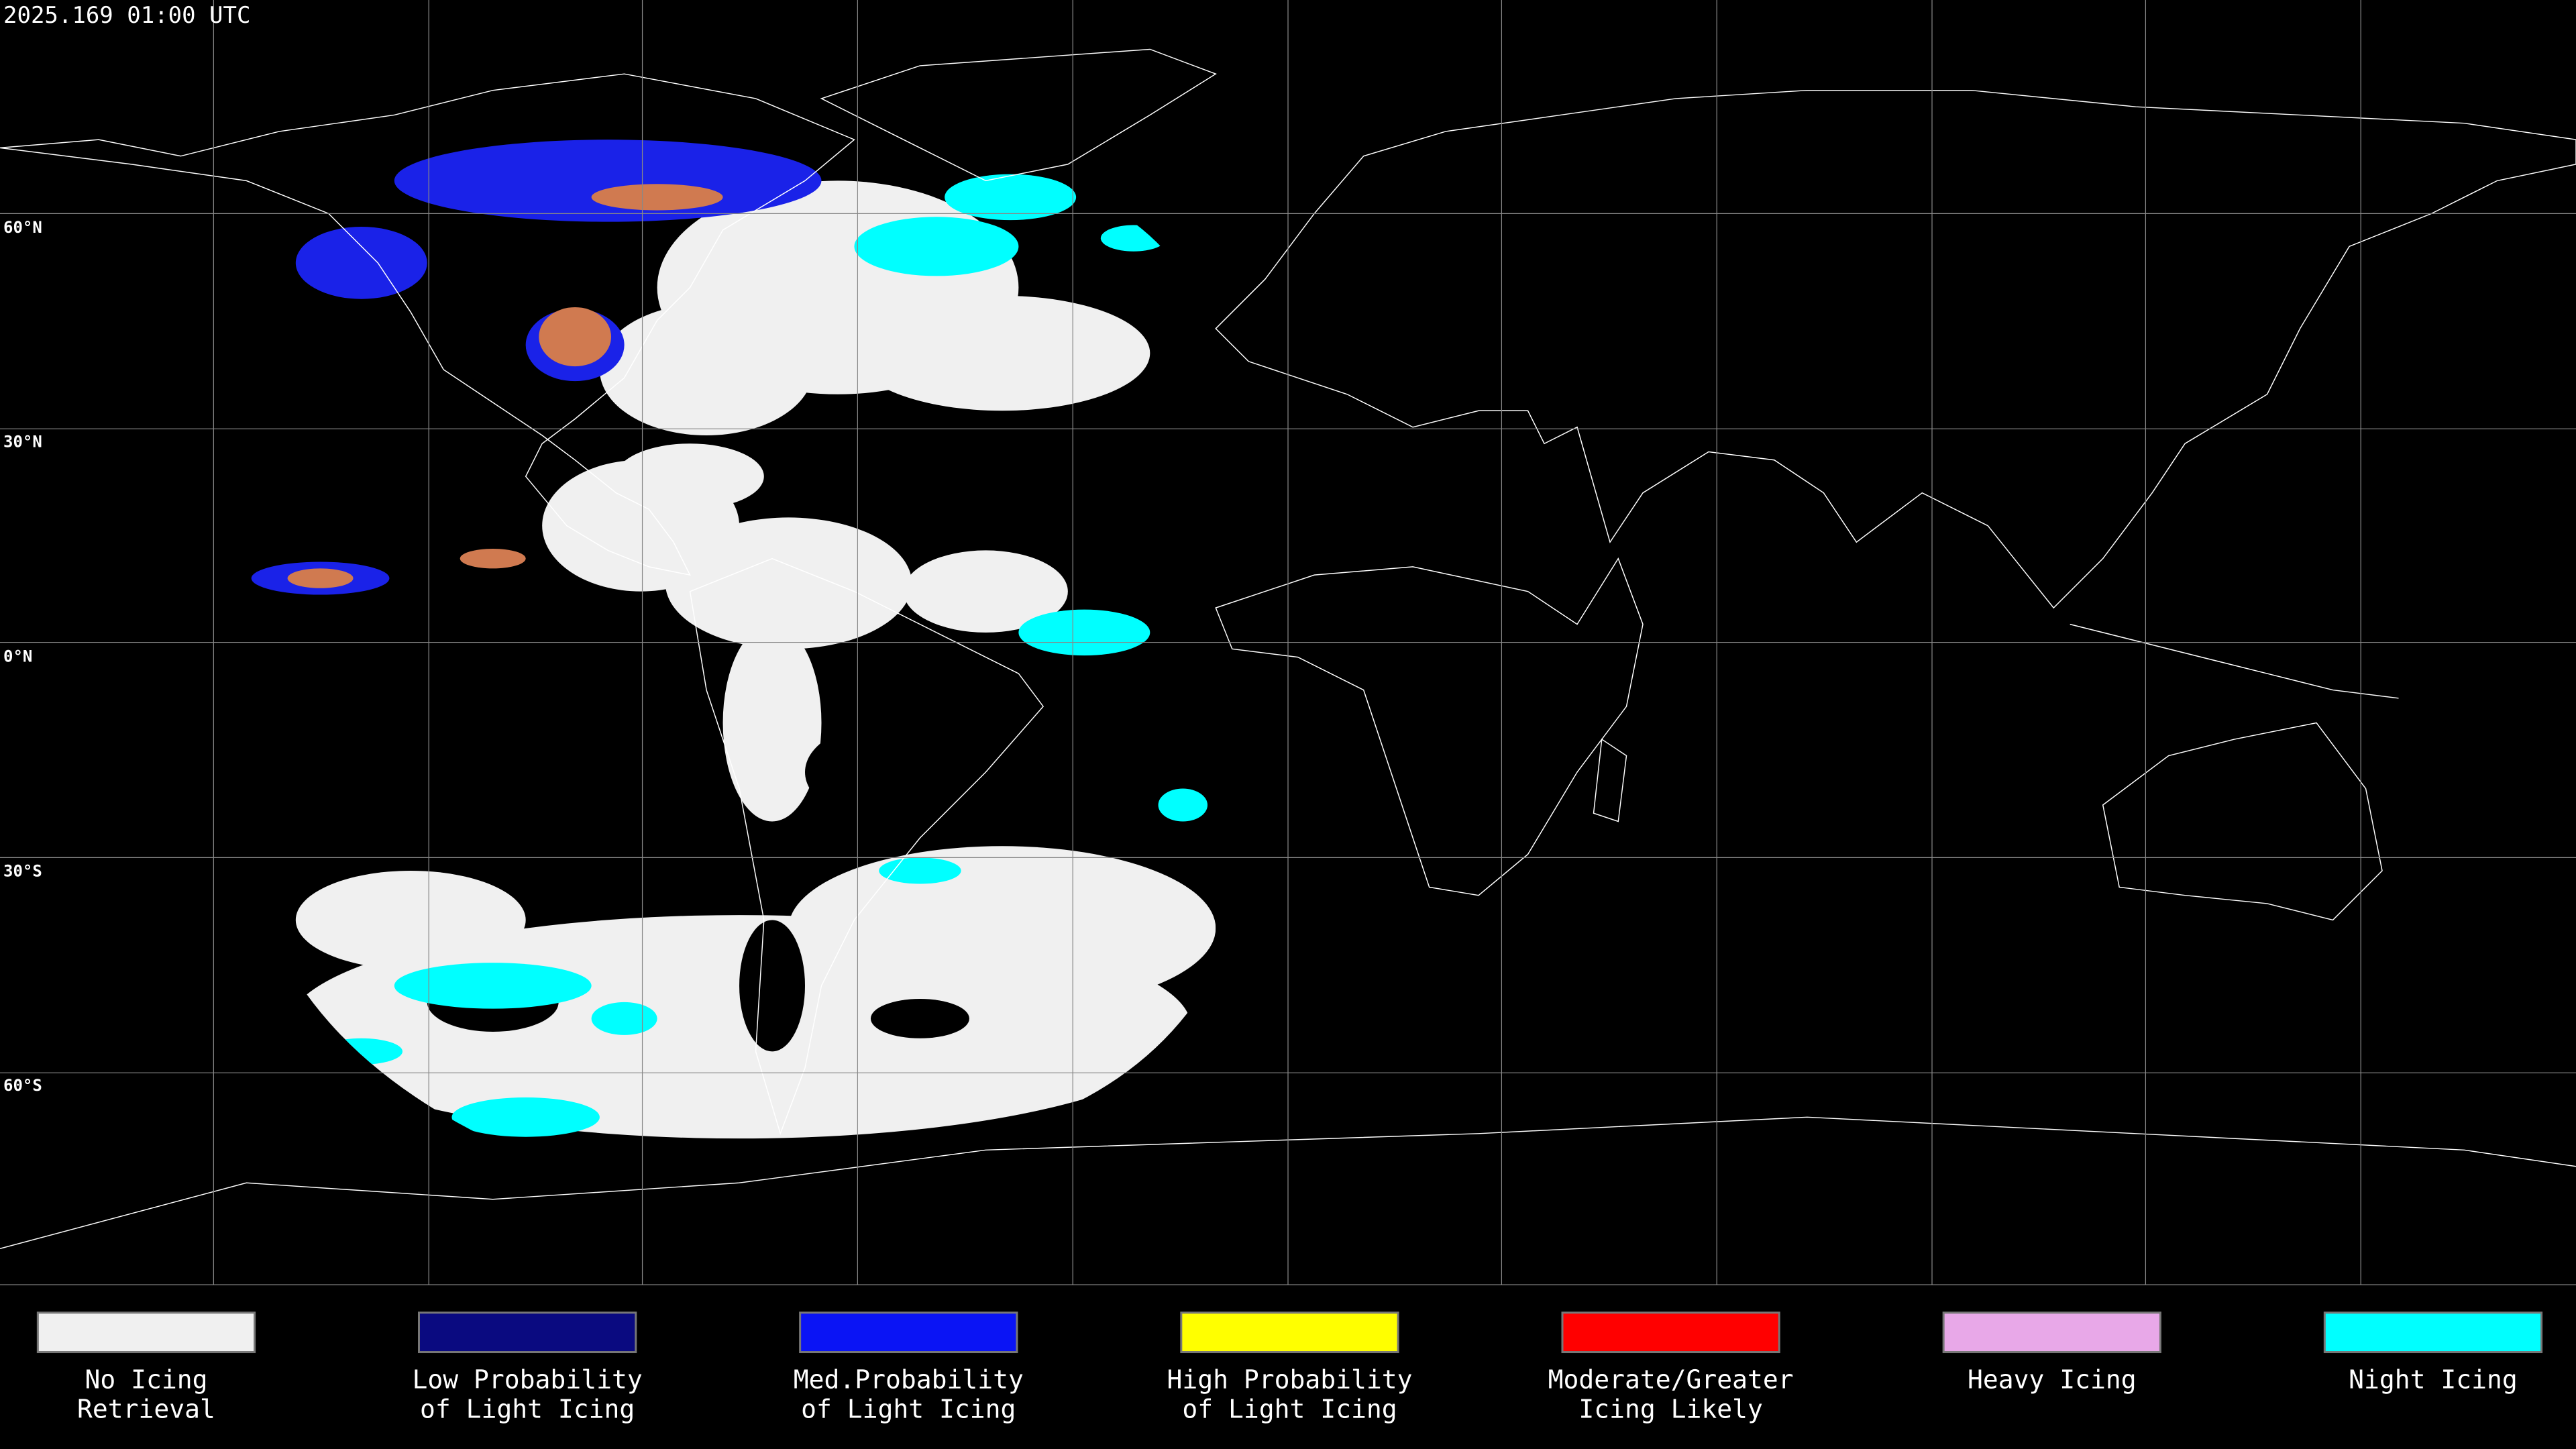 This screenshot has height=1449, width=2576. I want to click on legend-label: Low Probability, so click(528, 1379).